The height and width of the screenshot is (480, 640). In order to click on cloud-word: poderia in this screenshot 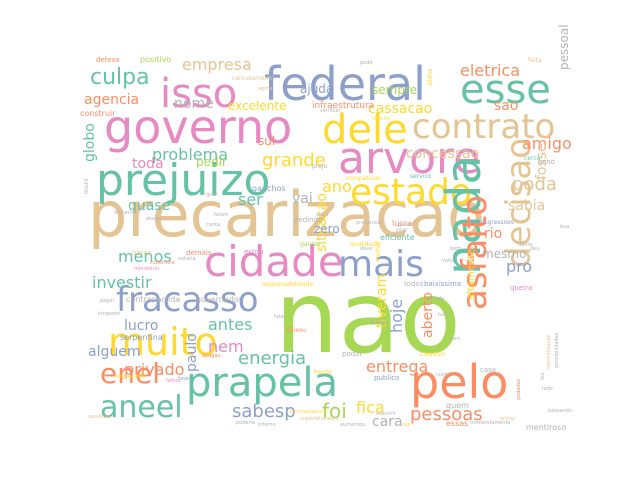, I will do `click(245, 423)`.